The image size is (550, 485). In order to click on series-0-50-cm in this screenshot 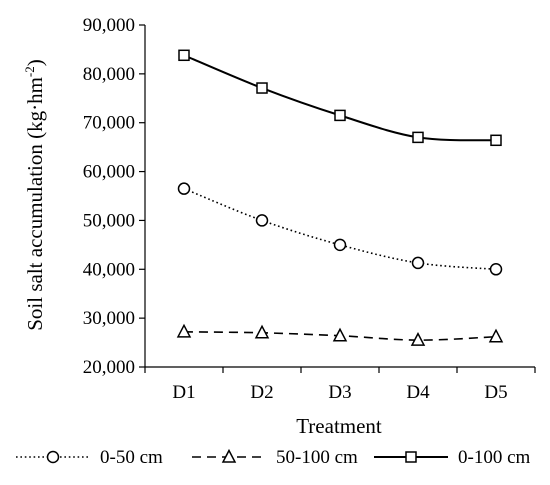, I will do `click(340, 229)`.